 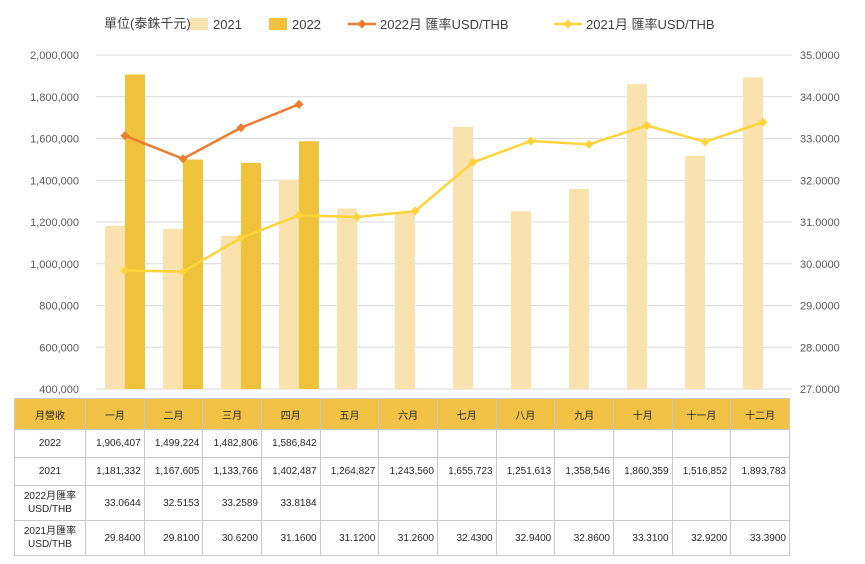 I want to click on table-cell: 33.3100, so click(x=642, y=538).